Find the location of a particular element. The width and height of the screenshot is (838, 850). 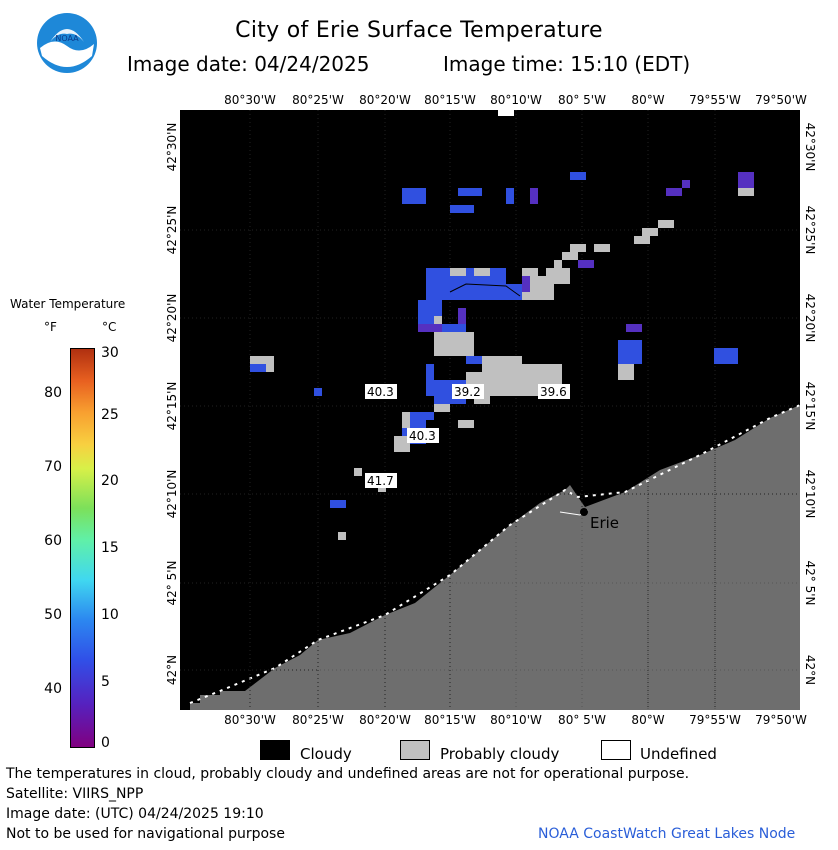

probably-cloudy-label: Probably cloudy is located at coordinates (500, 754).